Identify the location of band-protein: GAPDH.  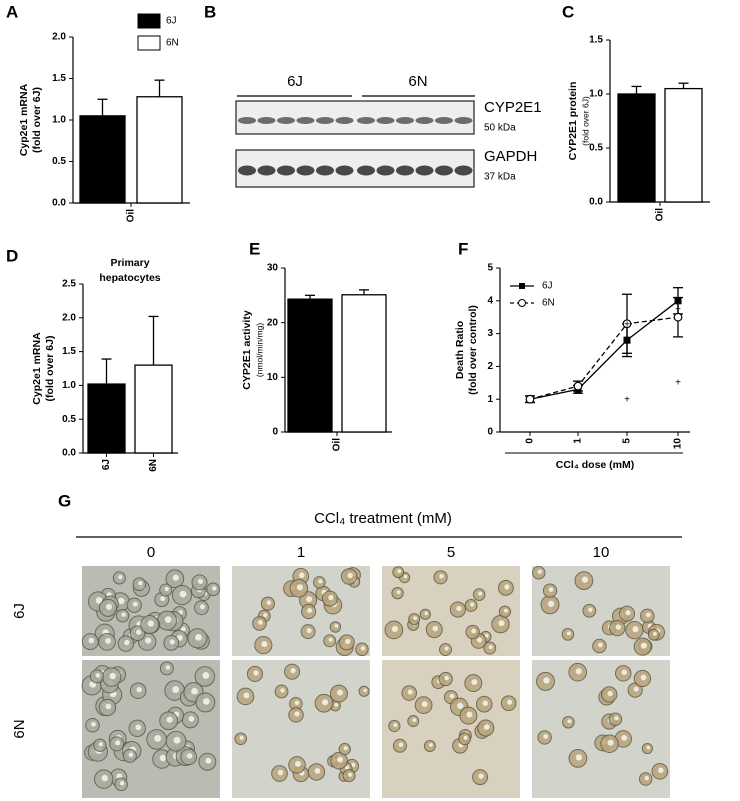
(510, 156).